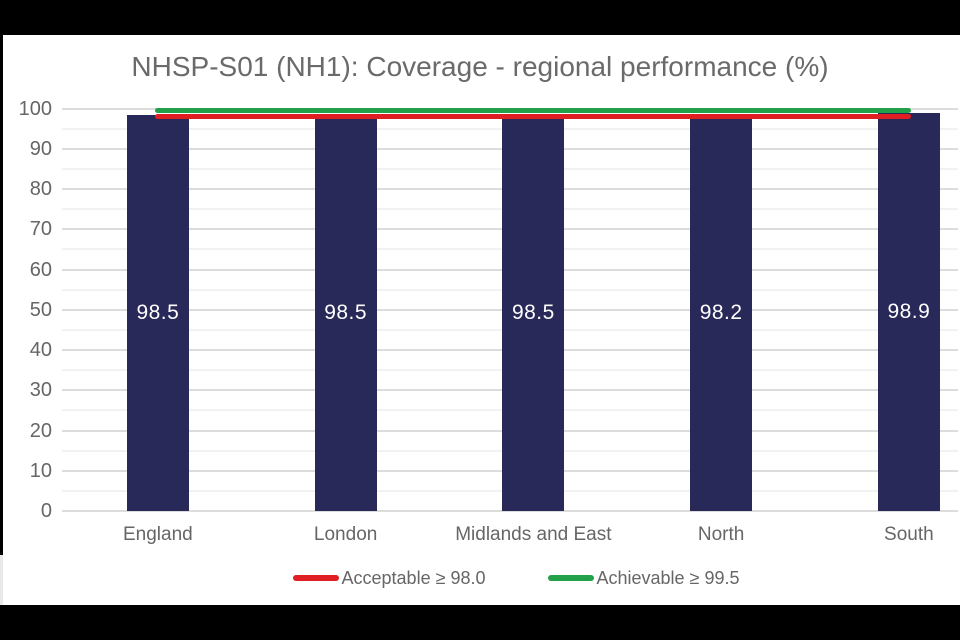 This screenshot has height=640, width=960. I want to click on bar-south: 98.9, so click(908, 311).